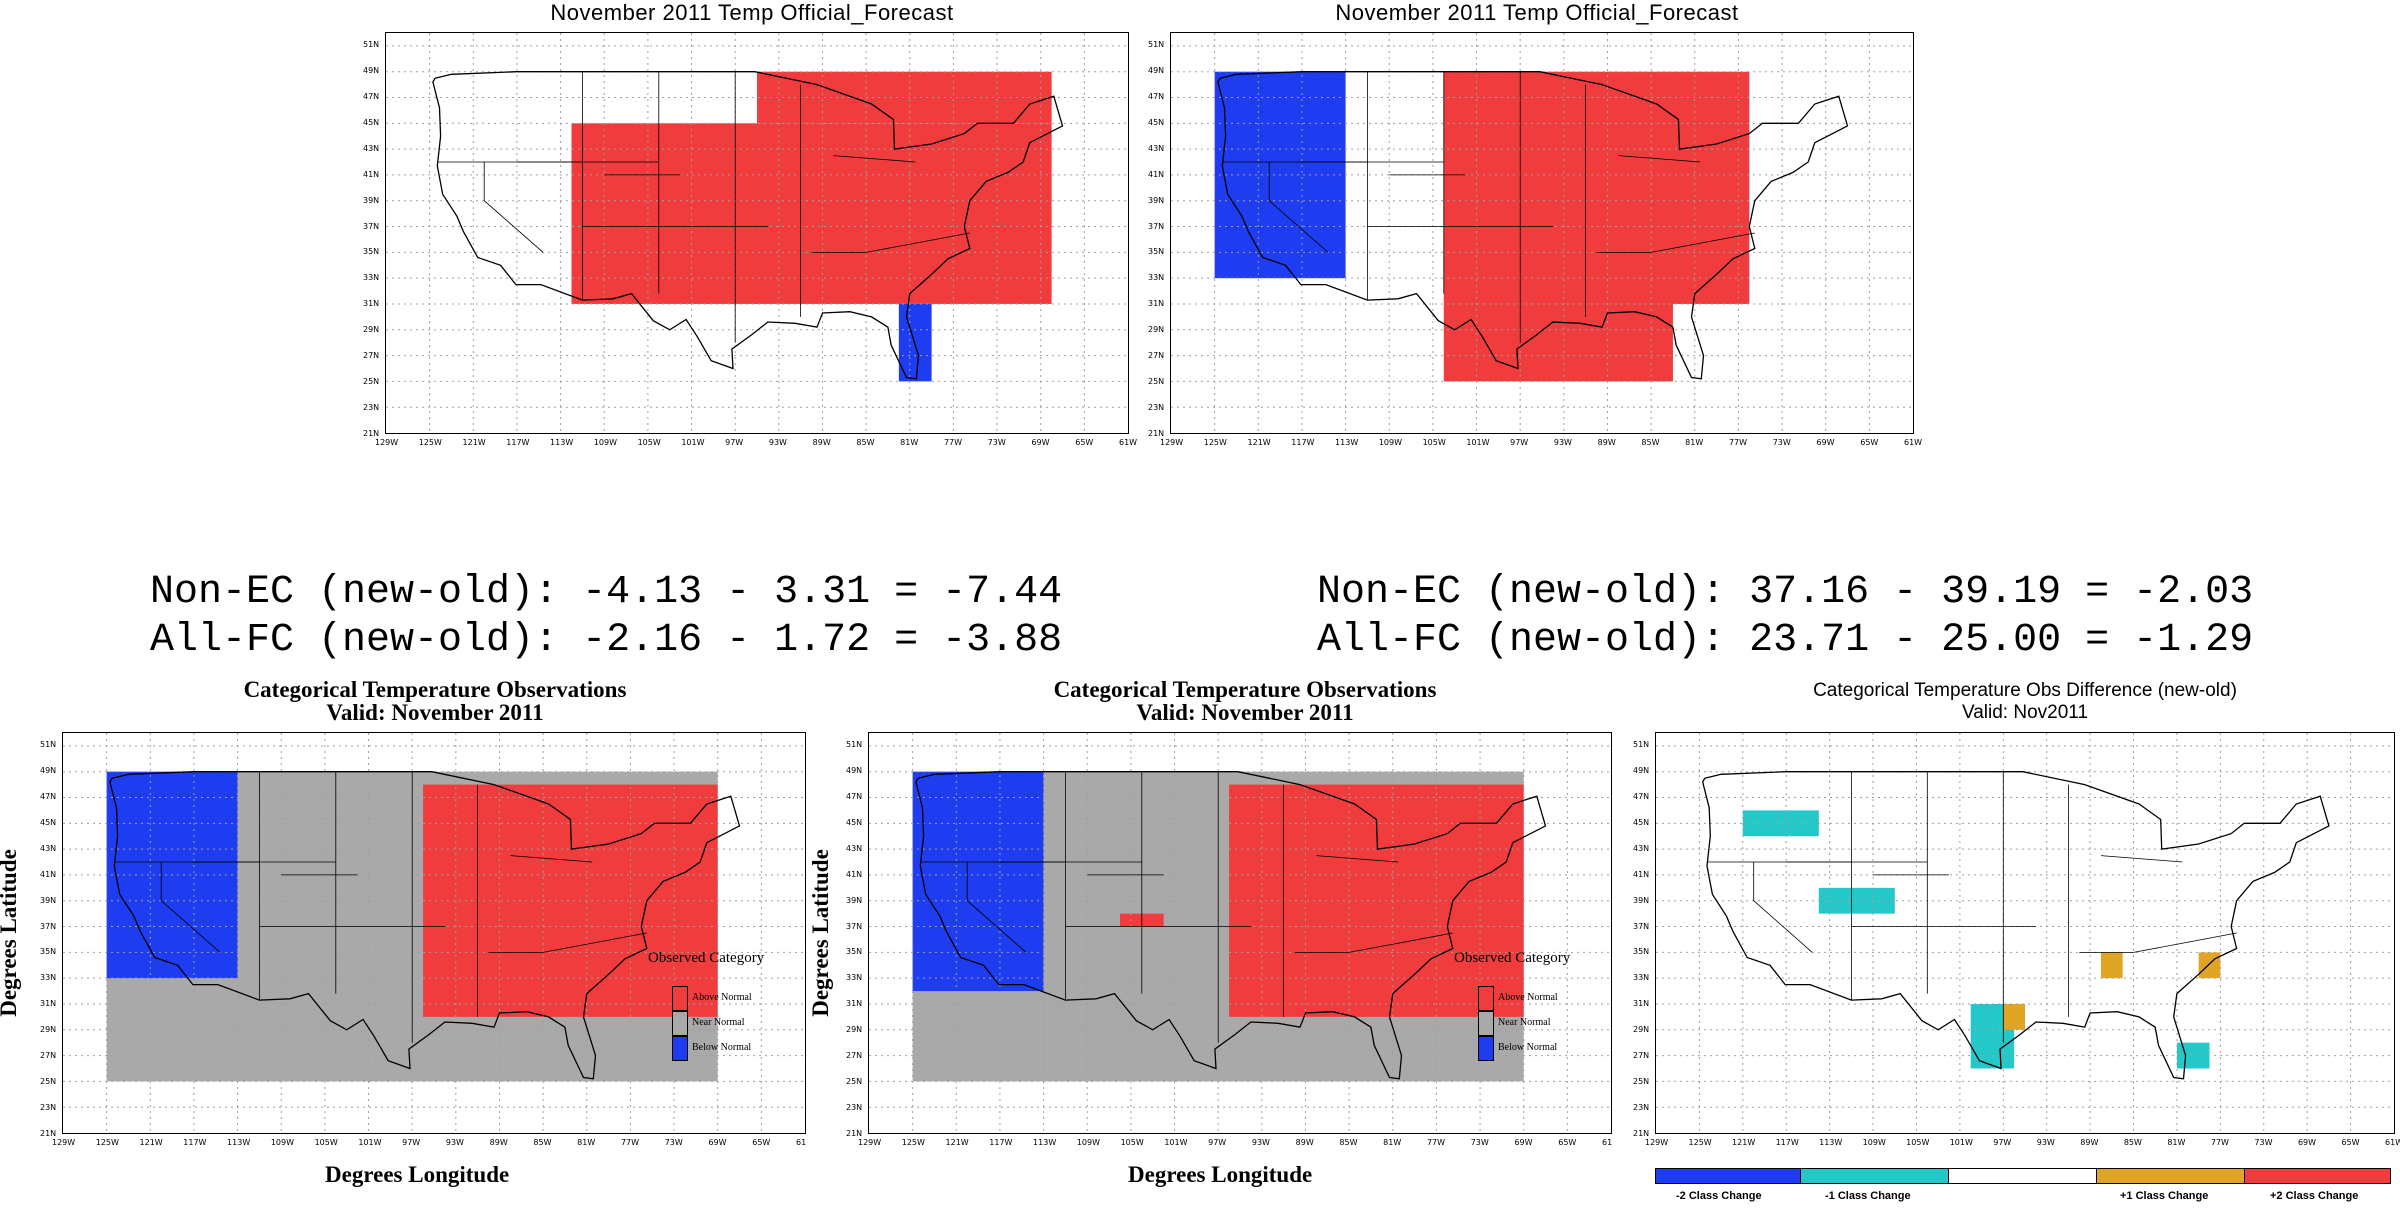 The width and height of the screenshot is (2400, 1232). Describe the element at coordinates (2209, 965) in the screenshot. I see `category-cell-plus1` at that location.